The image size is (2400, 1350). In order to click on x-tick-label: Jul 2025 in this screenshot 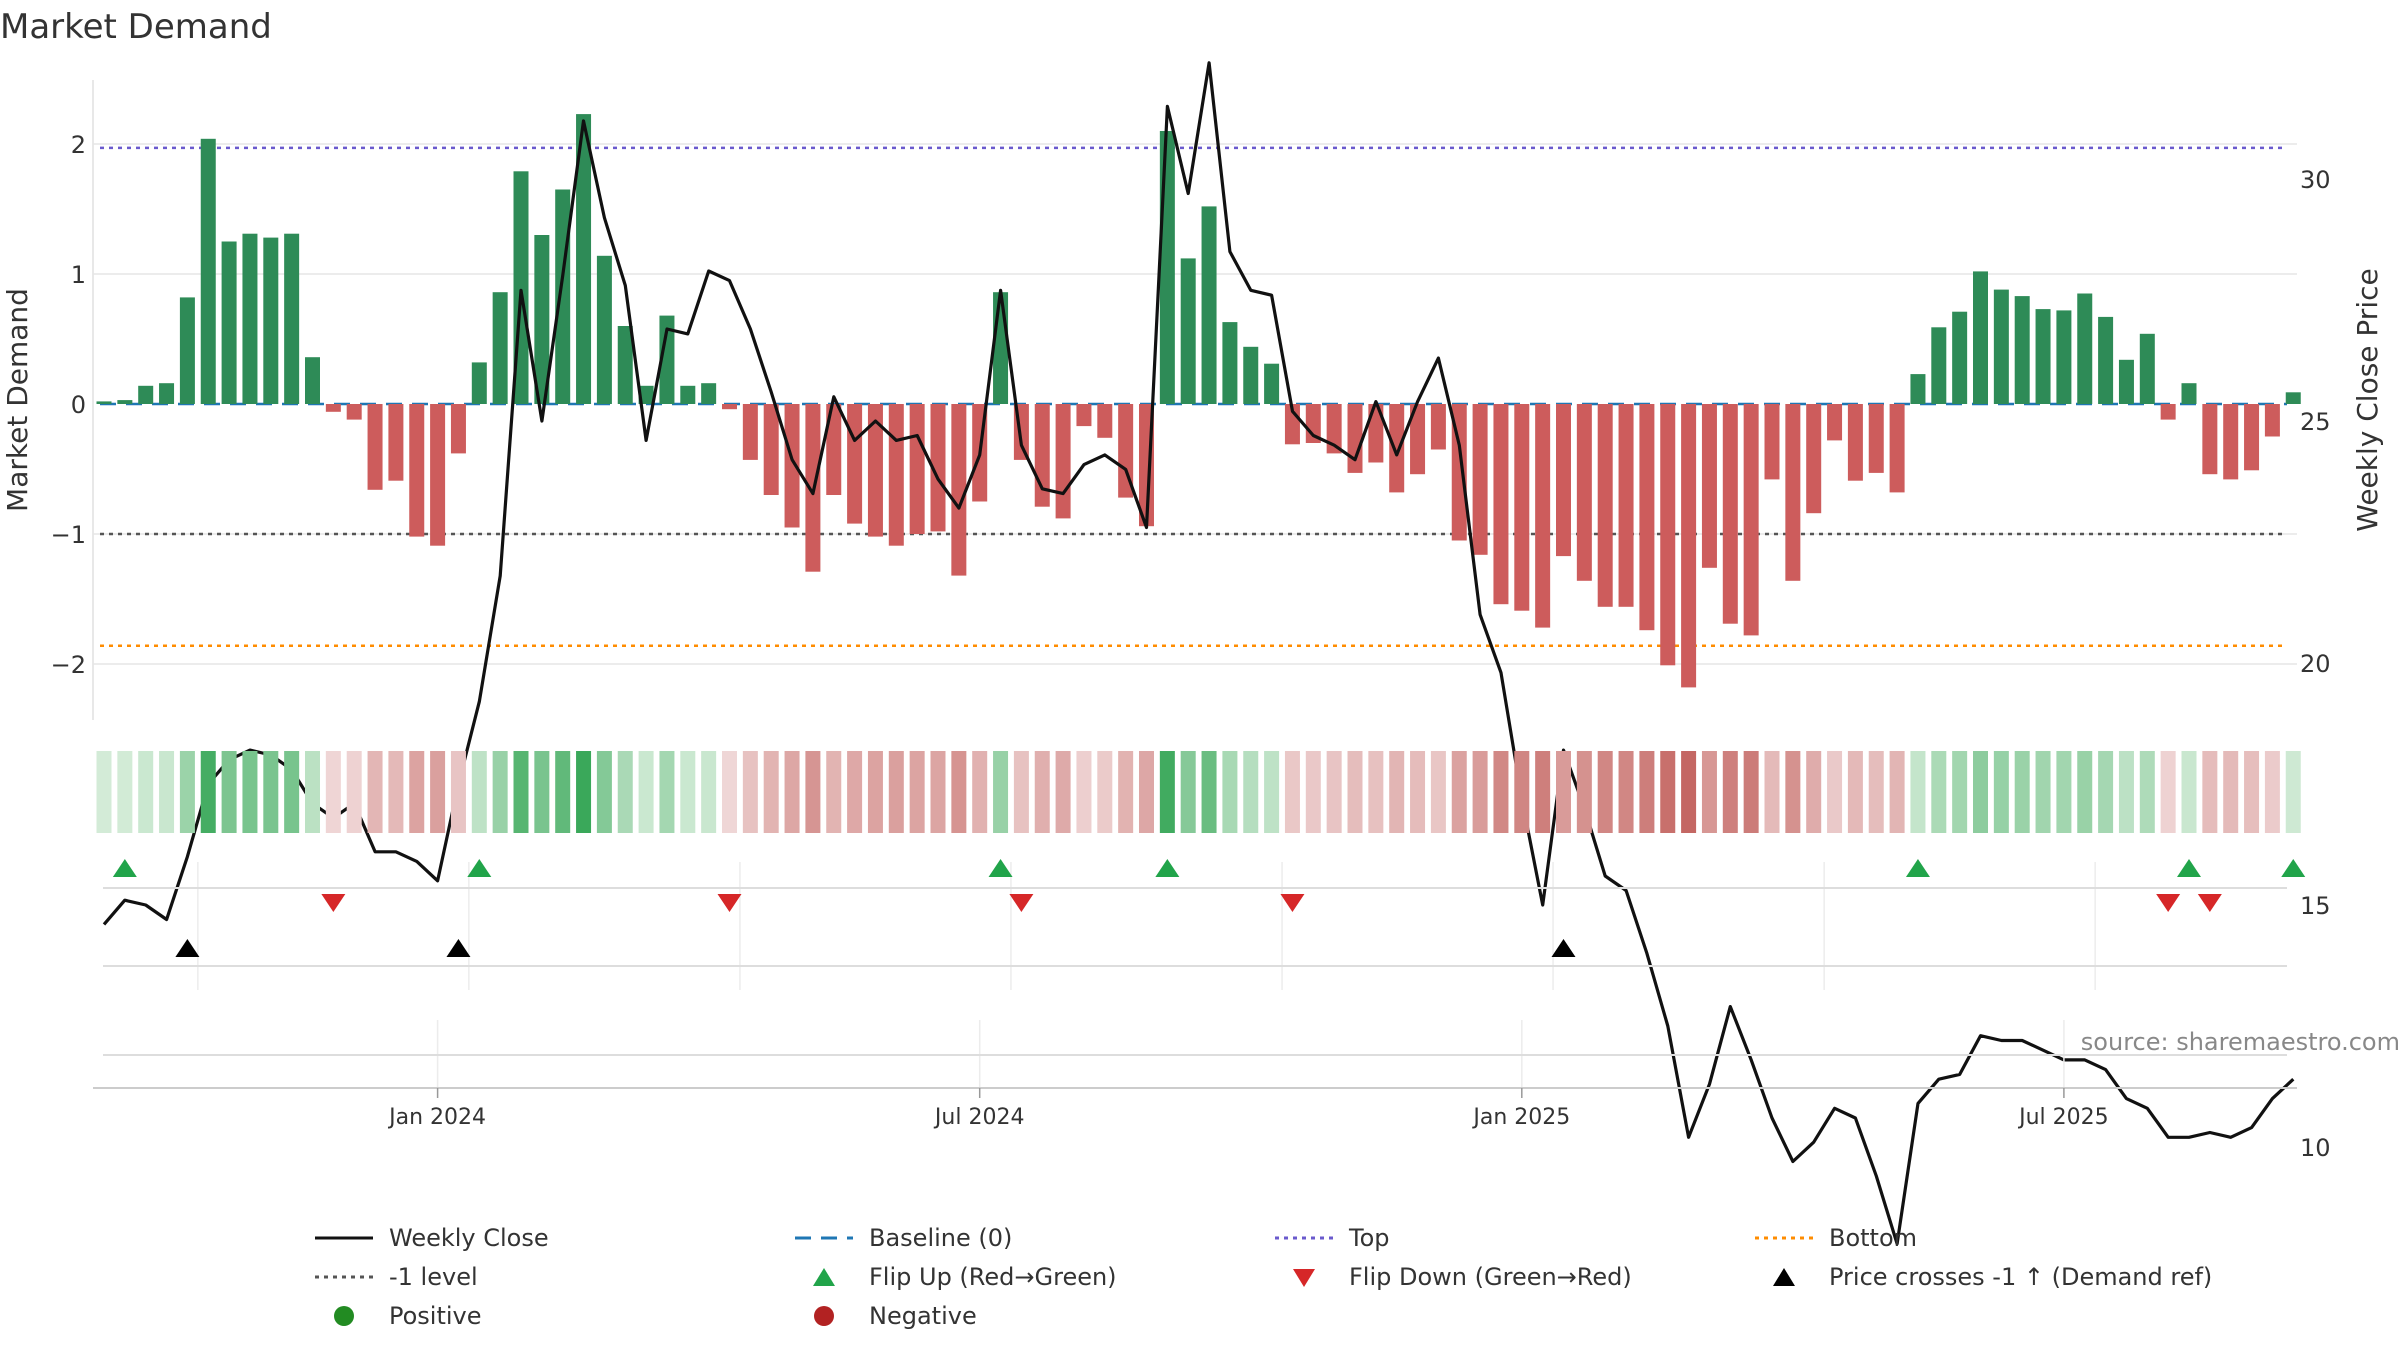, I will do `click(2063, 1117)`.